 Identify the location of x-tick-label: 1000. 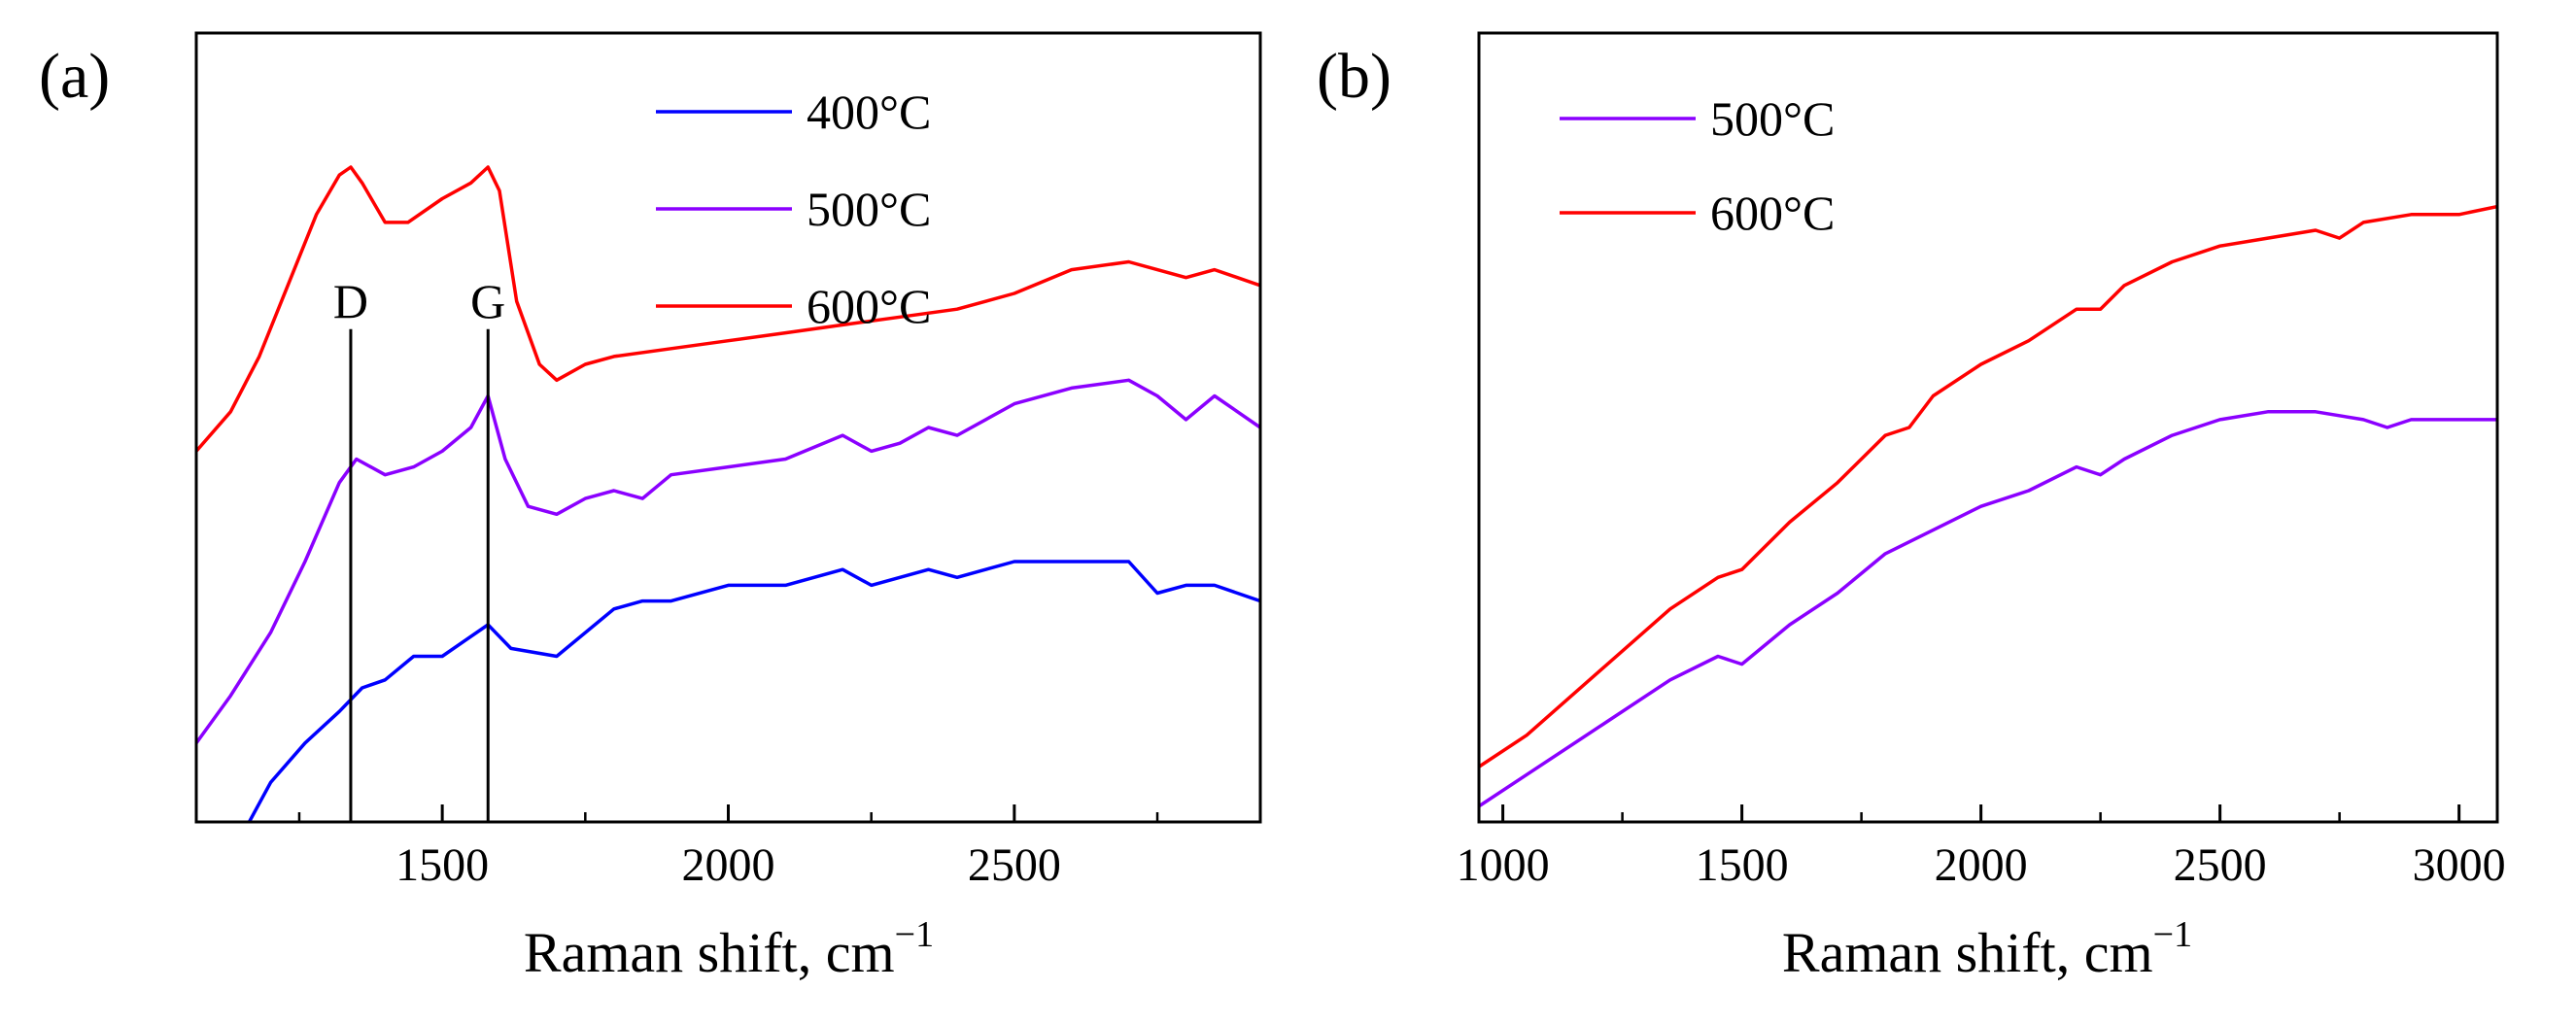
(1503, 865).